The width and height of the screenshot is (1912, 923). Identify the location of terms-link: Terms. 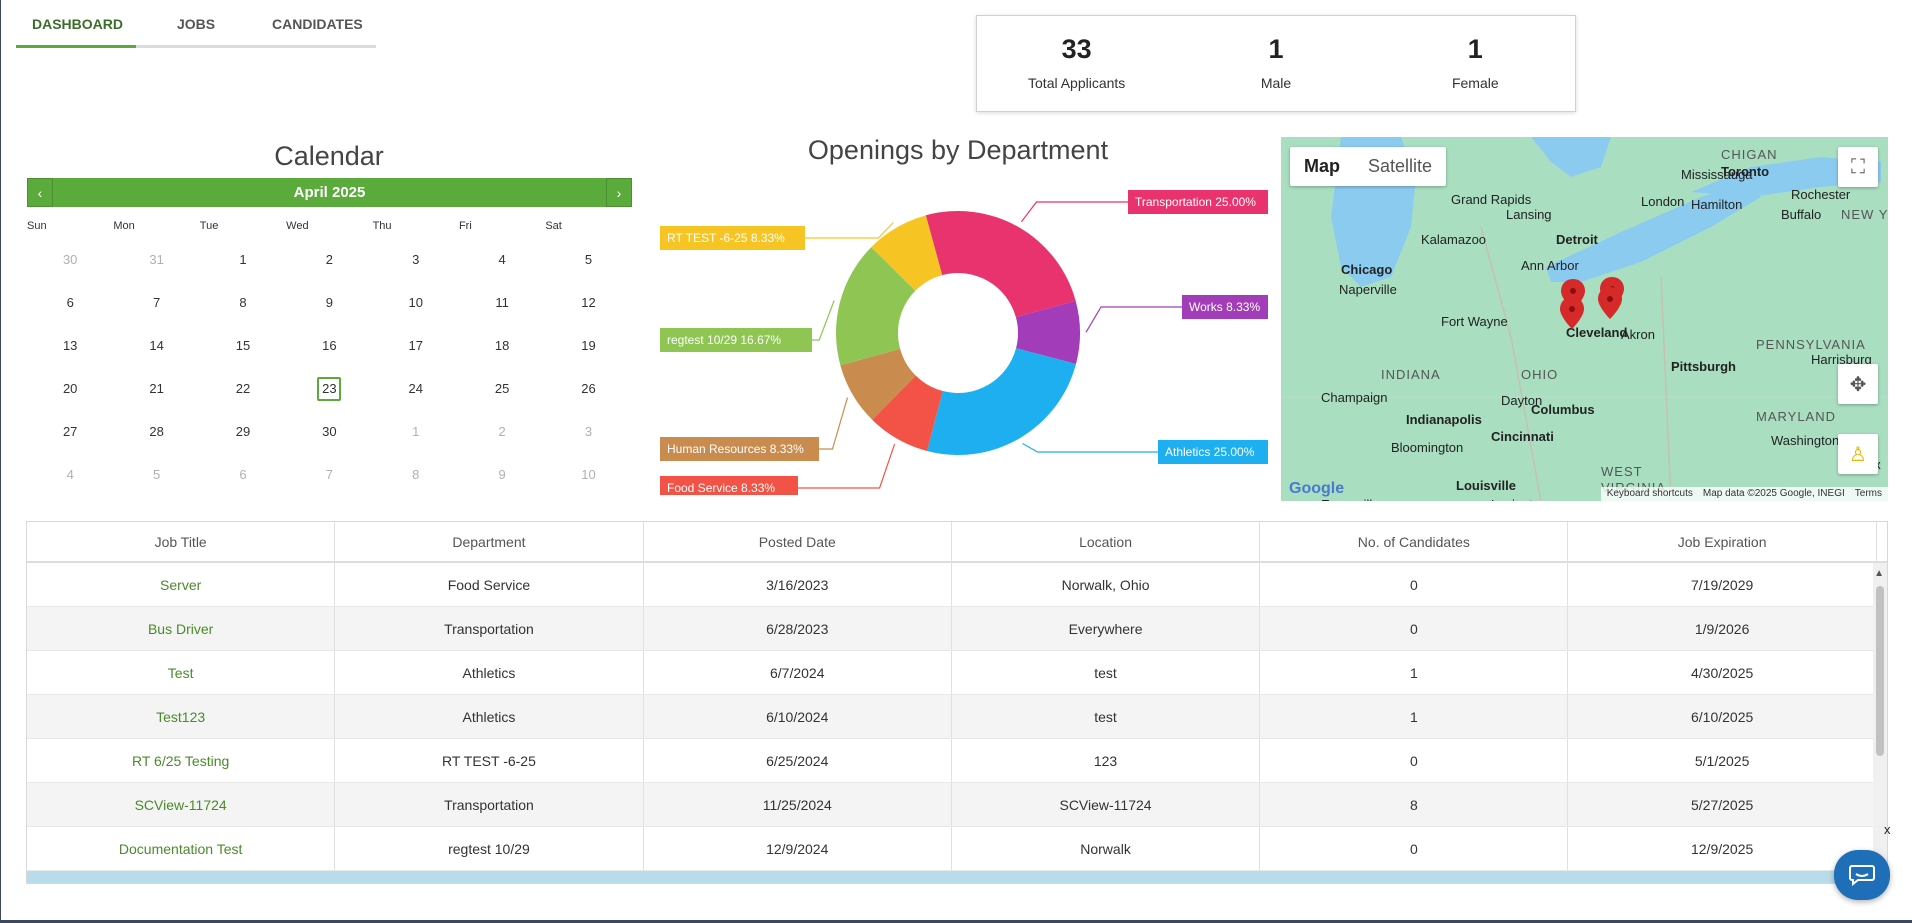
(1868, 493).